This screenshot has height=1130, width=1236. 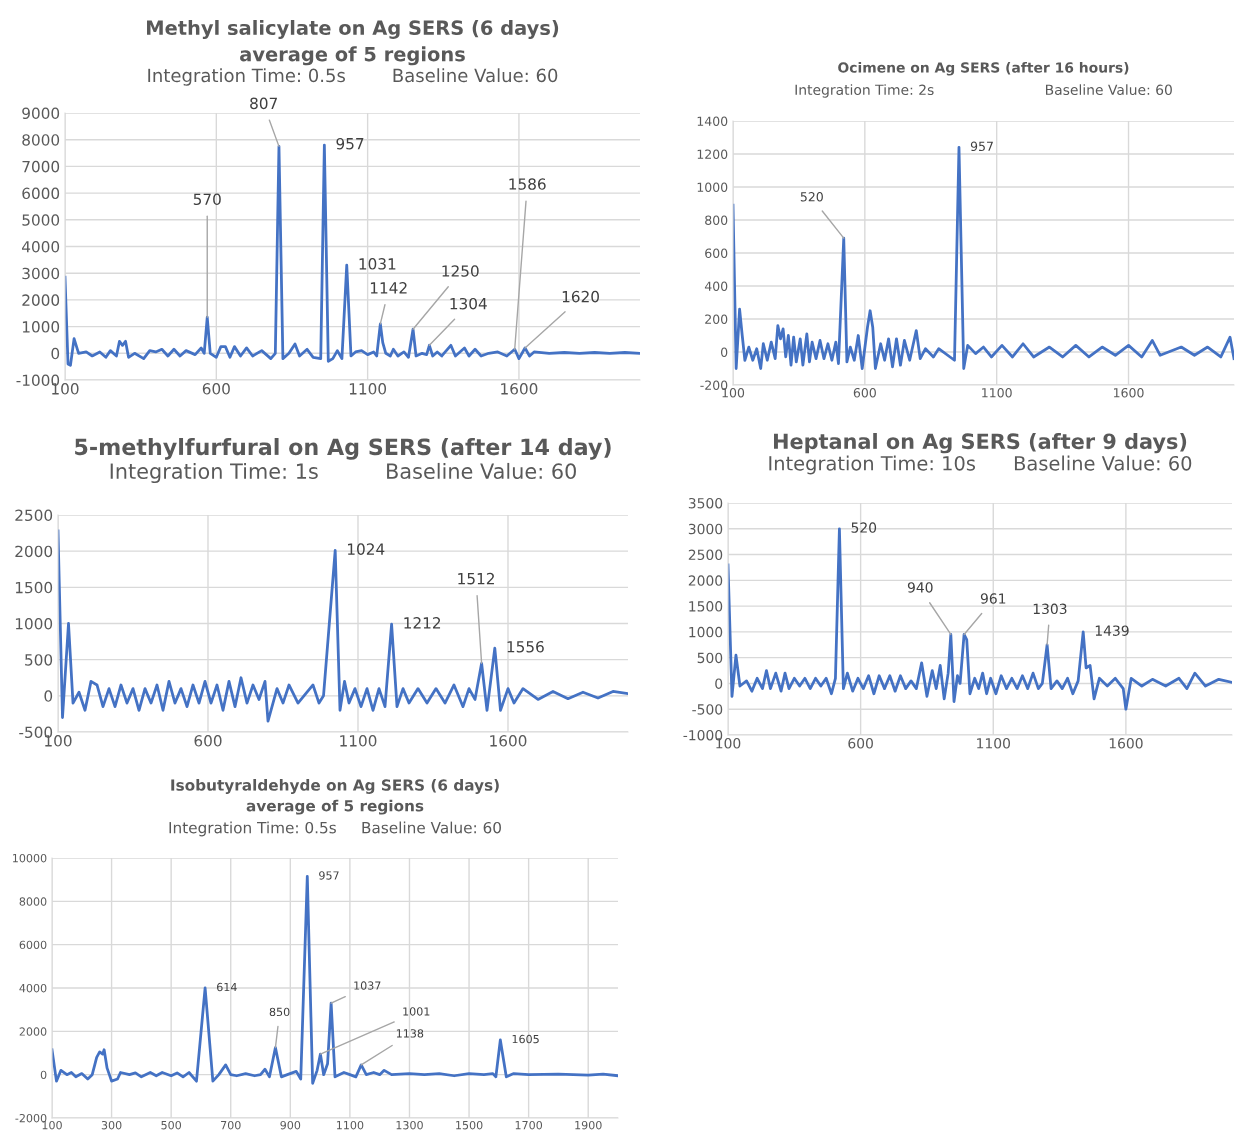 I want to click on y-tick-label: 10000, so click(x=30, y=858).